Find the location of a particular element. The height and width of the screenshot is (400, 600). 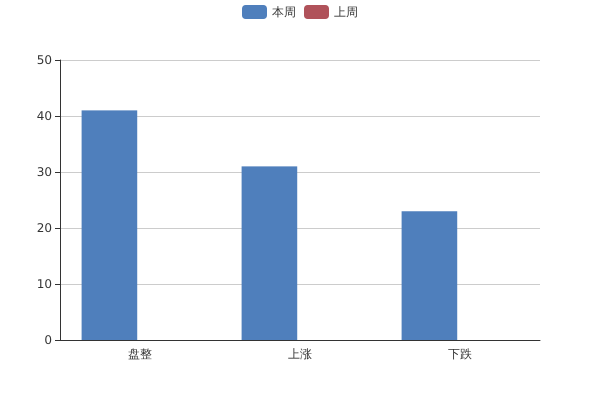

y-tick-label: 50 is located at coordinates (44, 60).